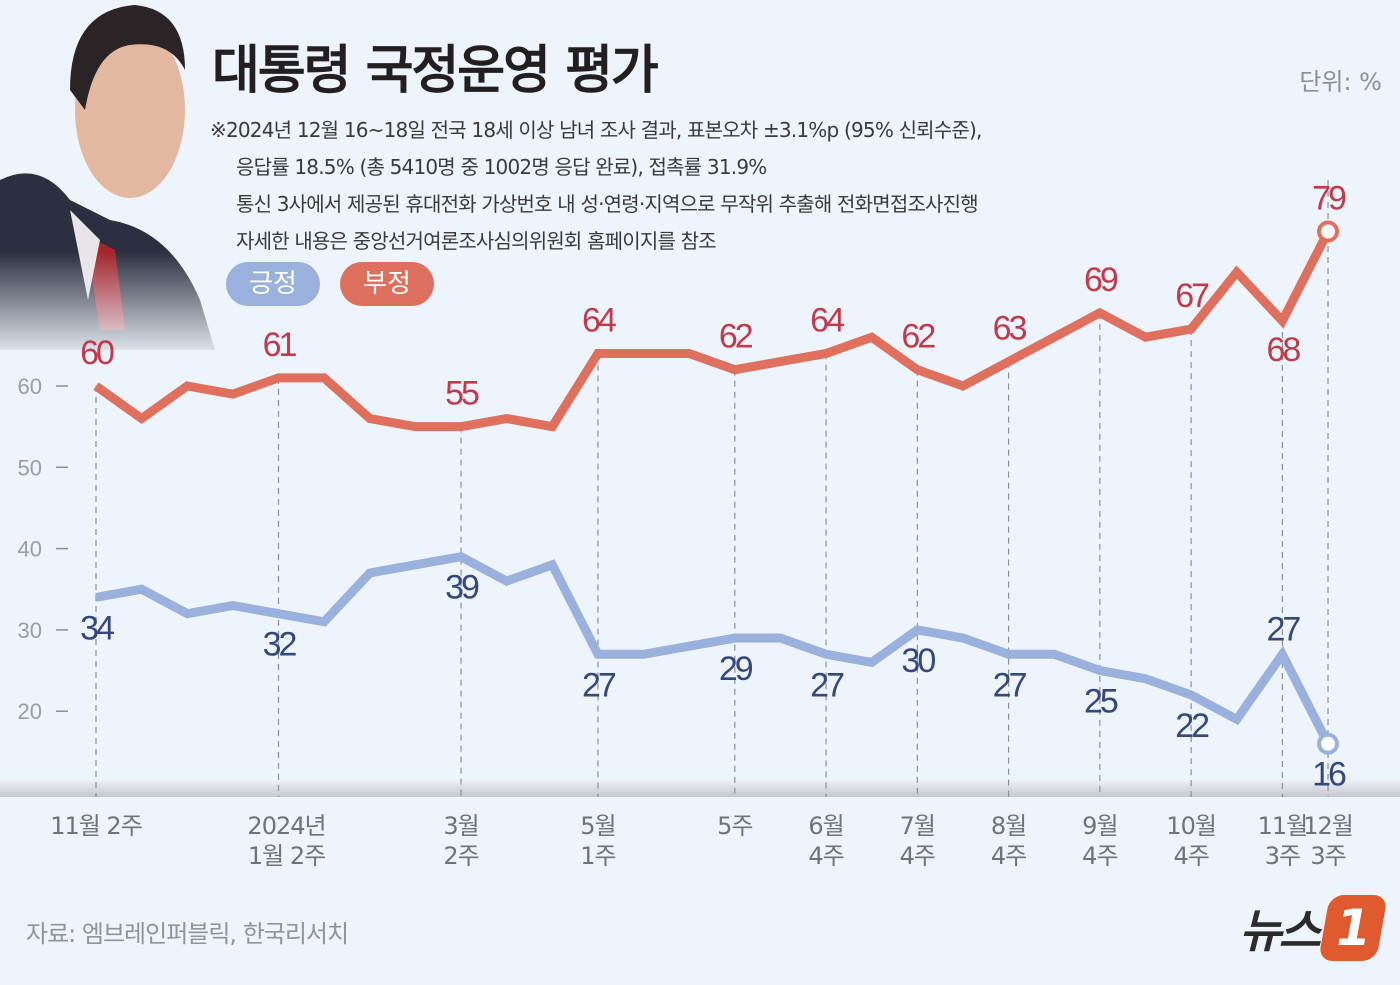 The height and width of the screenshot is (985, 1400). What do you see at coordinates (435, 71) in the screenshot?
I see `page-title: 대통령 국정운영 평가` at bounding box center [435, 71].